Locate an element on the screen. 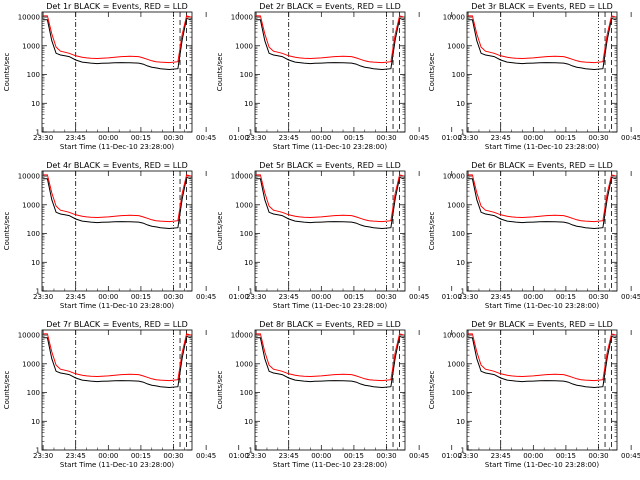  panel-title: Det 8r BLACK = Events, RED = LLD is located at coordinates (330, 324).